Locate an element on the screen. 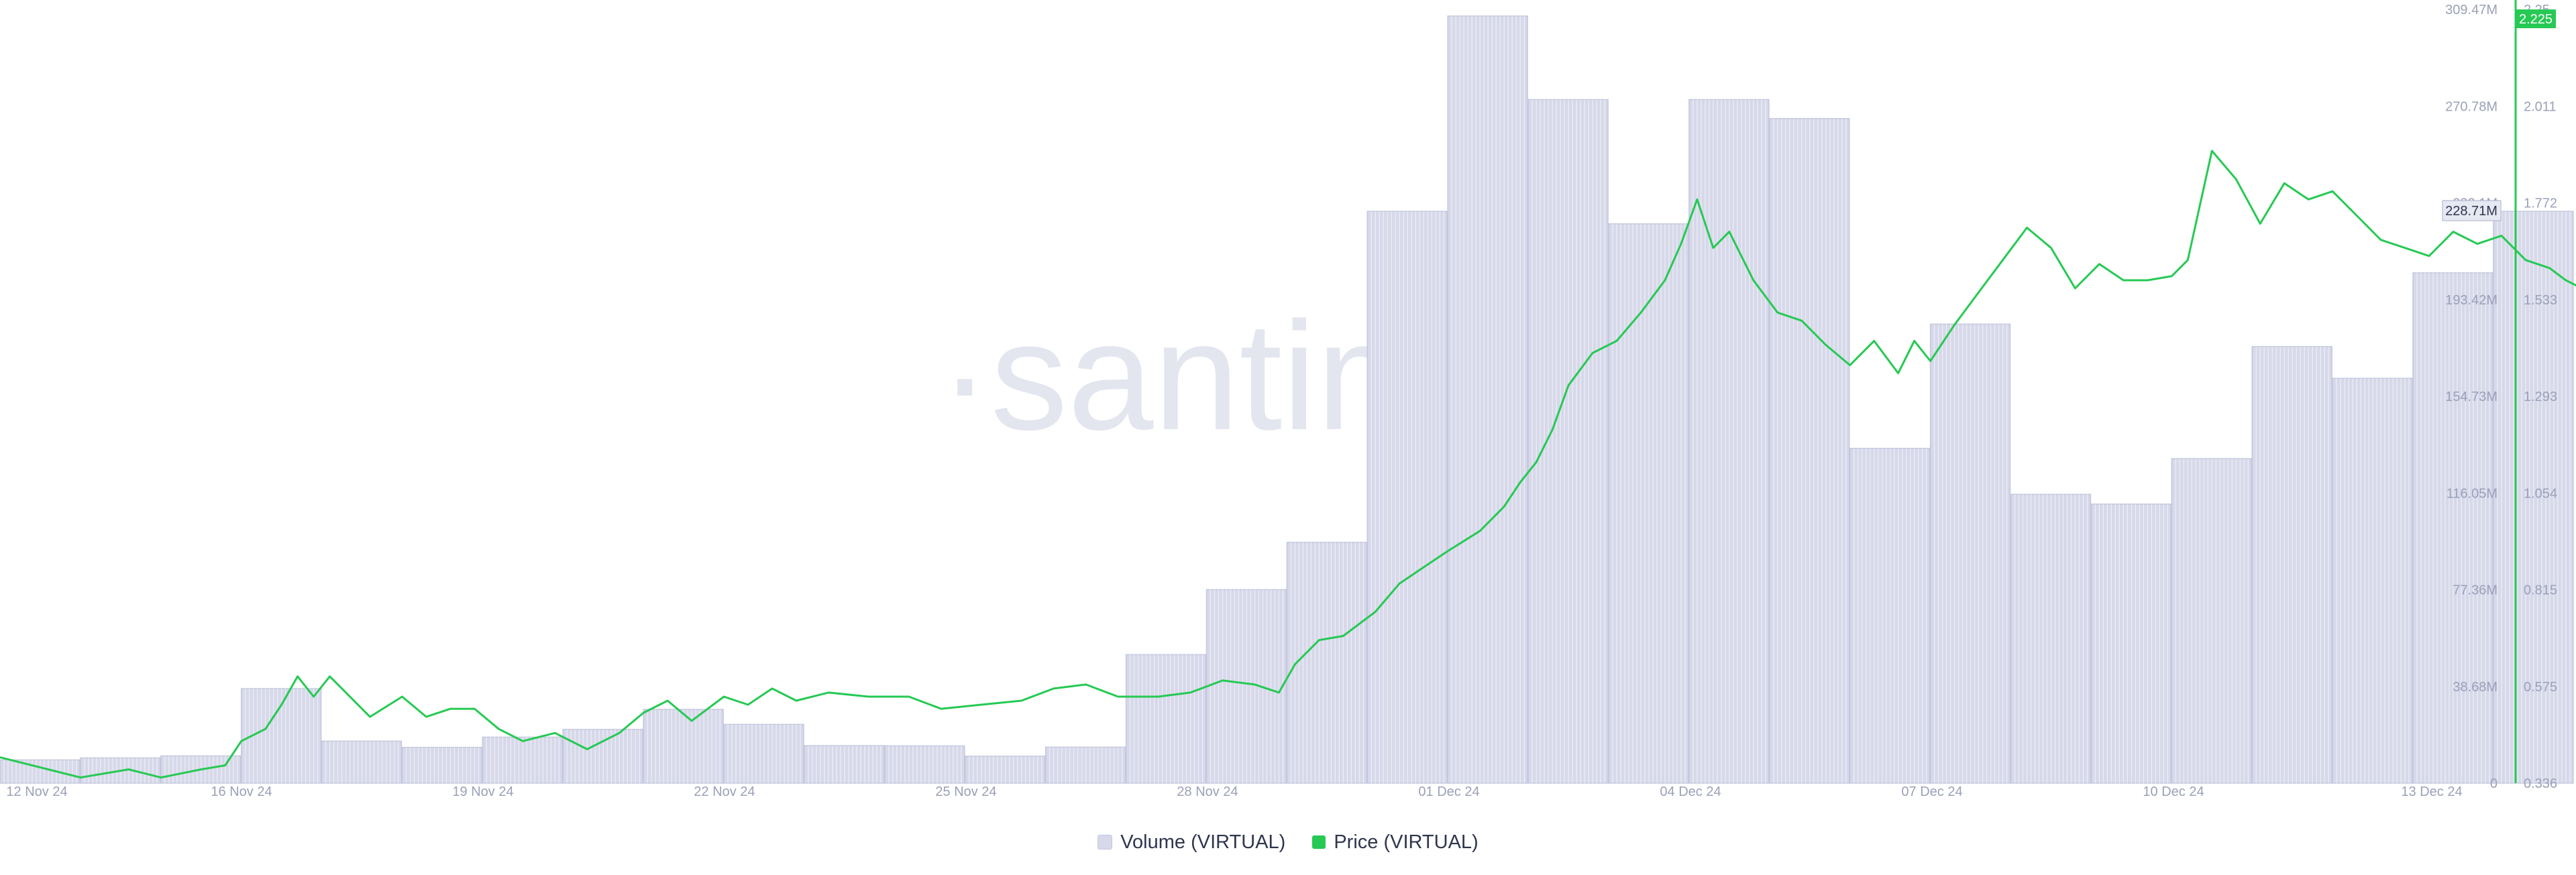 The image size is (2576, 875). current-volume-label: 228.71M is located at coordinates (2471, 211).